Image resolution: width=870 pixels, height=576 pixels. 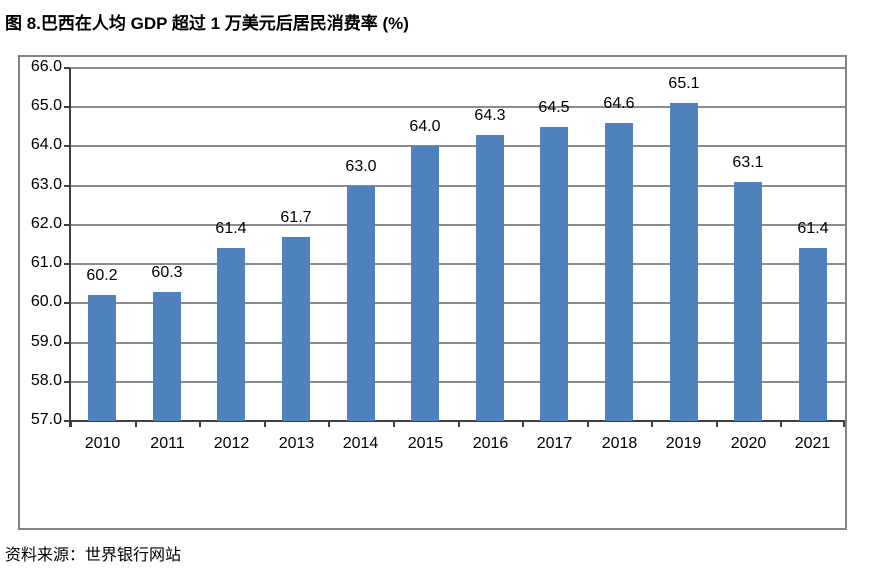 What do you see at coordinates (70, 247) in the screenshot?
I see `y-axis-line` at bounding box center [70, 247].